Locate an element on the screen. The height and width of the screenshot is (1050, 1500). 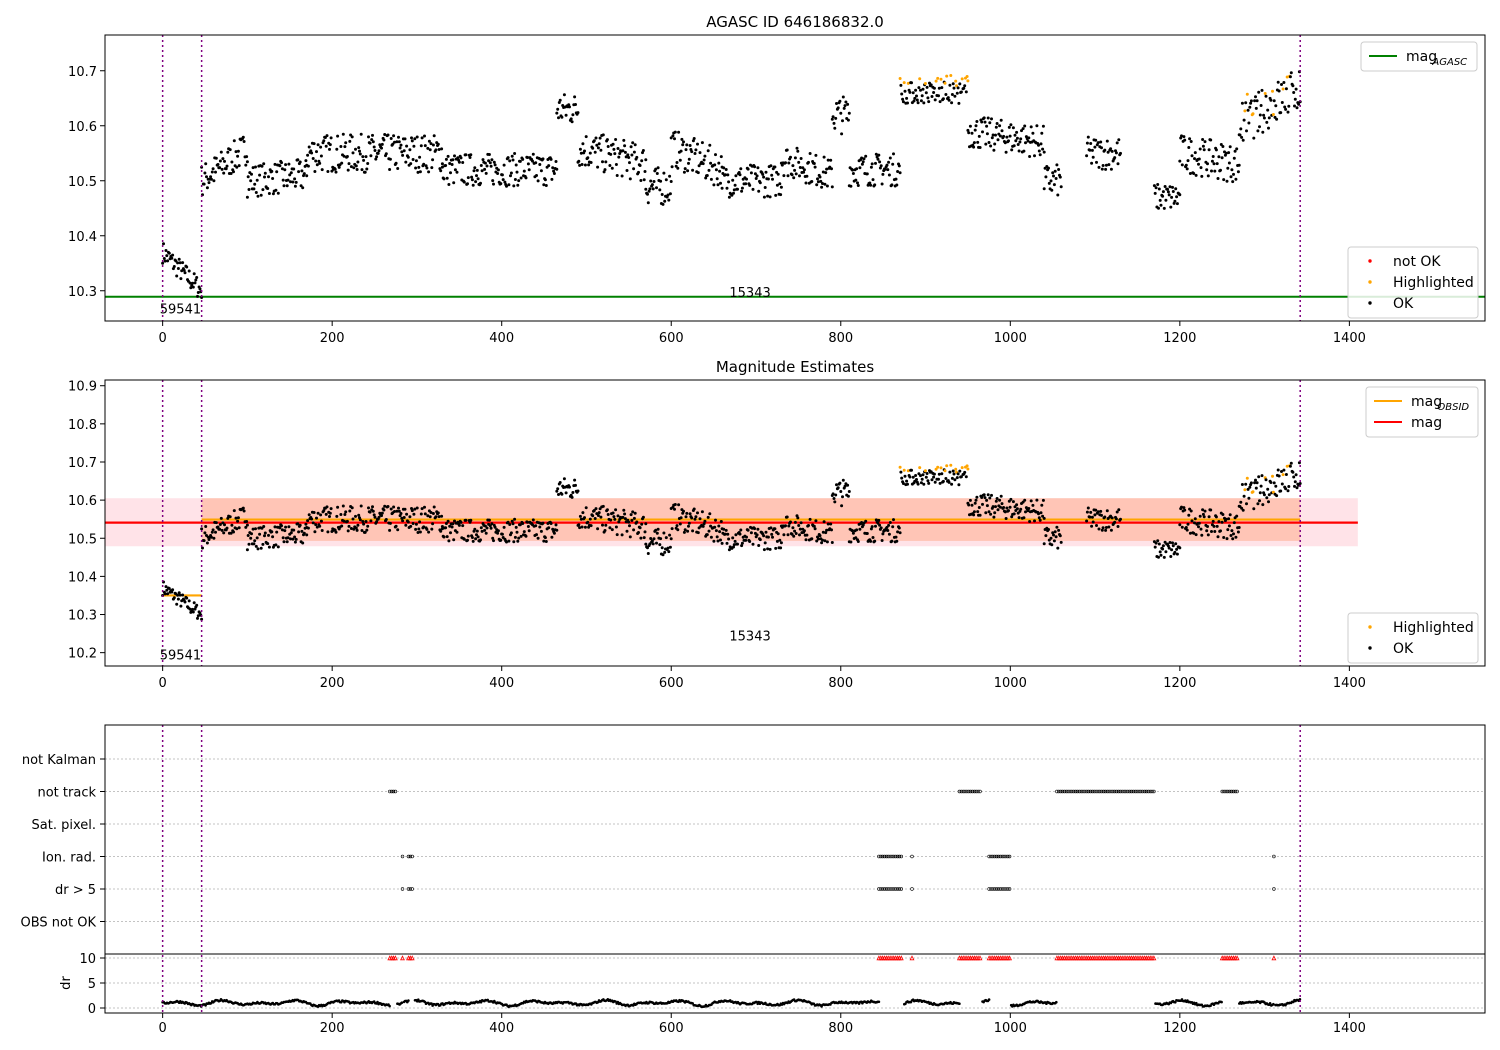
dr-point is located at coordinates (1196, 1003).